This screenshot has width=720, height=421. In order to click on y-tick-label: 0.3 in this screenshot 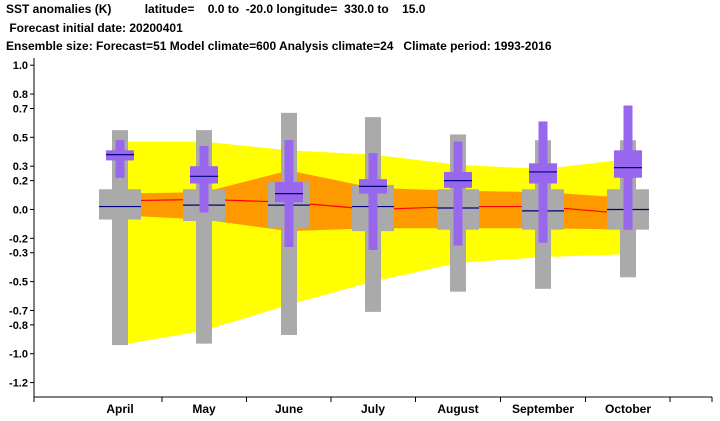, I will do `click(20, 167)`.